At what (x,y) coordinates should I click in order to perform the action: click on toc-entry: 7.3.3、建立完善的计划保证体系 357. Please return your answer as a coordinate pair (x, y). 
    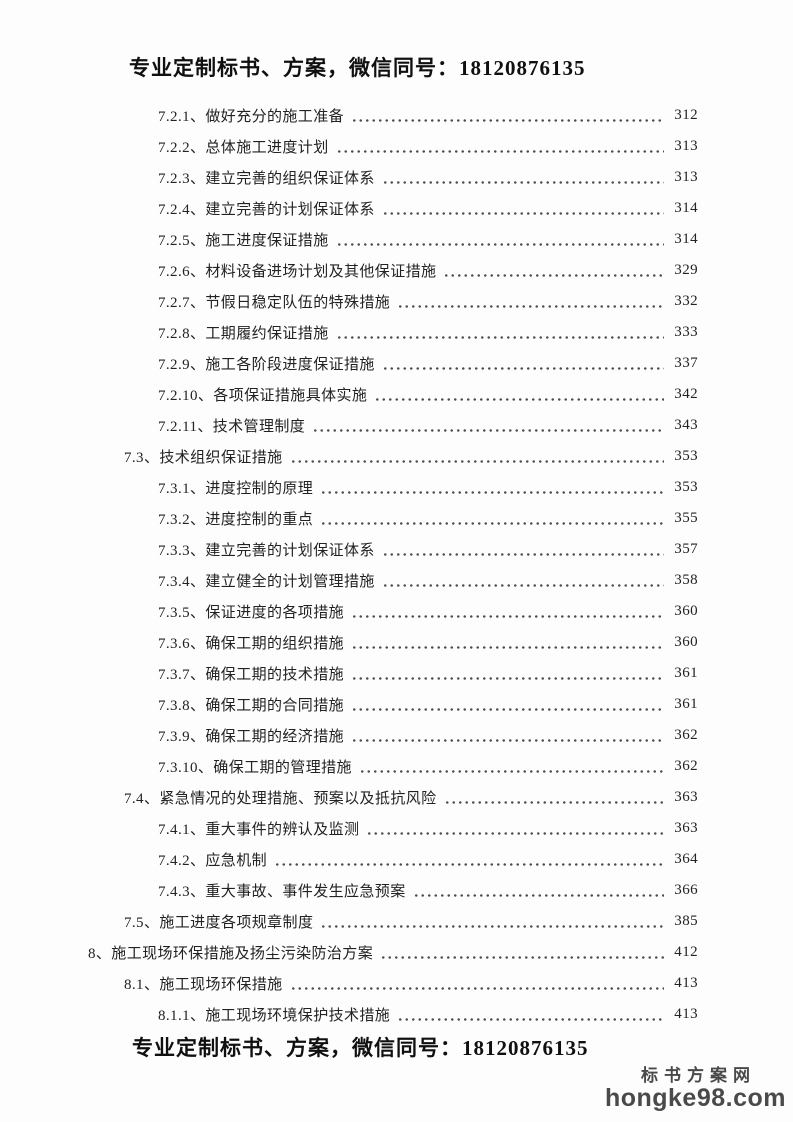
    Looking at the image, I should click on (396, 549).